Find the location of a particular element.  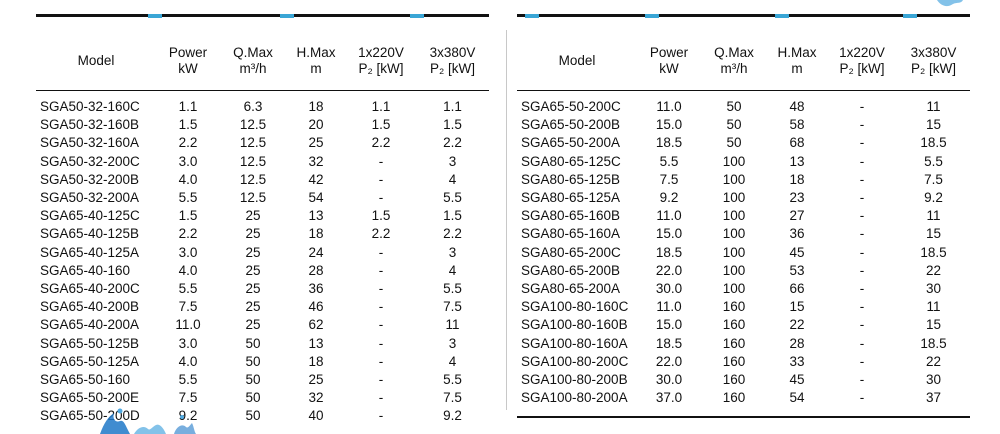

table-row: SGA50-32-200B 4.0 12.5 42 - 4 is located at coordinates (262, 180).